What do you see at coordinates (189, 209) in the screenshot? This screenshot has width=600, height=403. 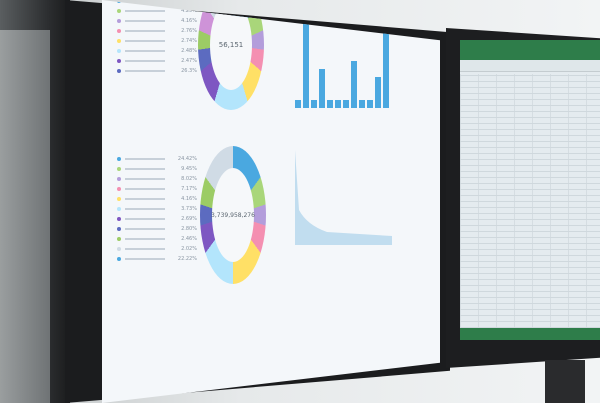 I see `legend-percent: 3.73%` at bounding box center [189, 209].